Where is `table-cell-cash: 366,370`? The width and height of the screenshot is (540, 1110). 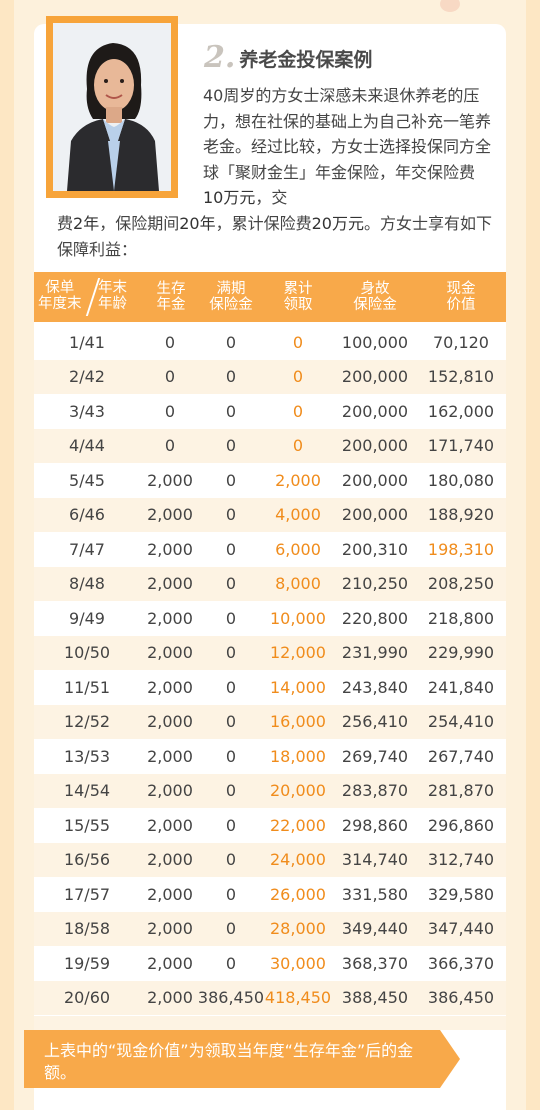
table-cell-cash: 366,370 is located at coordinates (461, 963).